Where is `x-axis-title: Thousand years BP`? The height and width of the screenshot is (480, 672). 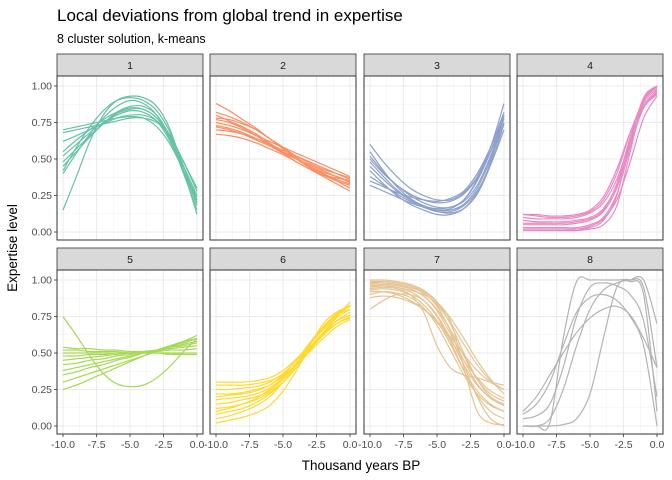
x-axis-title: Thousand years BP is located at coordinates (361, 465).